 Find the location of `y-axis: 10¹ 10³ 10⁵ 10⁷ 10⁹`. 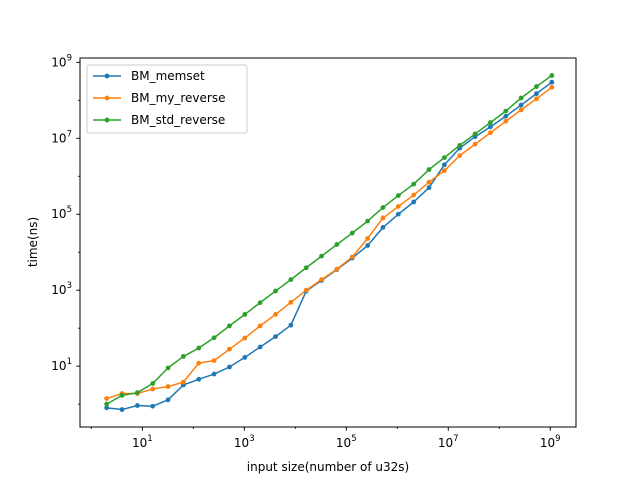

y-axis: 10¹ 10³ 10⁵ 10⁷ 10⁹ is located at coordinates (65, 229).